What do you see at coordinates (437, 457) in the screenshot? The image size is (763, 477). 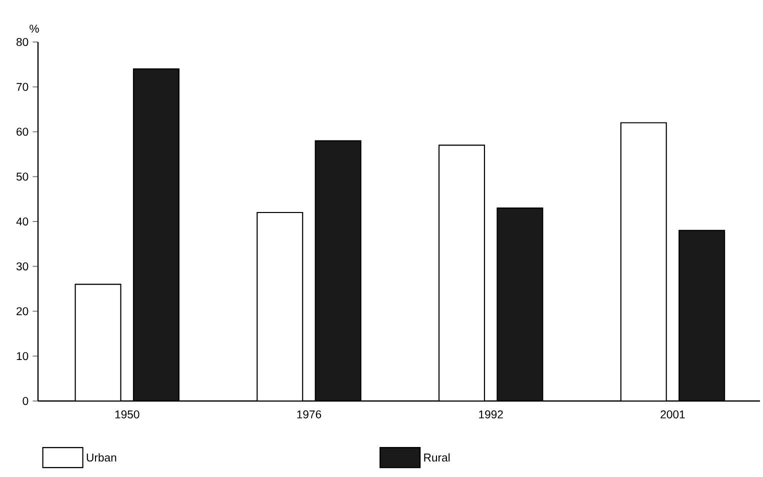 I see `legend-label: Rural` at bounding box center [437, 457].